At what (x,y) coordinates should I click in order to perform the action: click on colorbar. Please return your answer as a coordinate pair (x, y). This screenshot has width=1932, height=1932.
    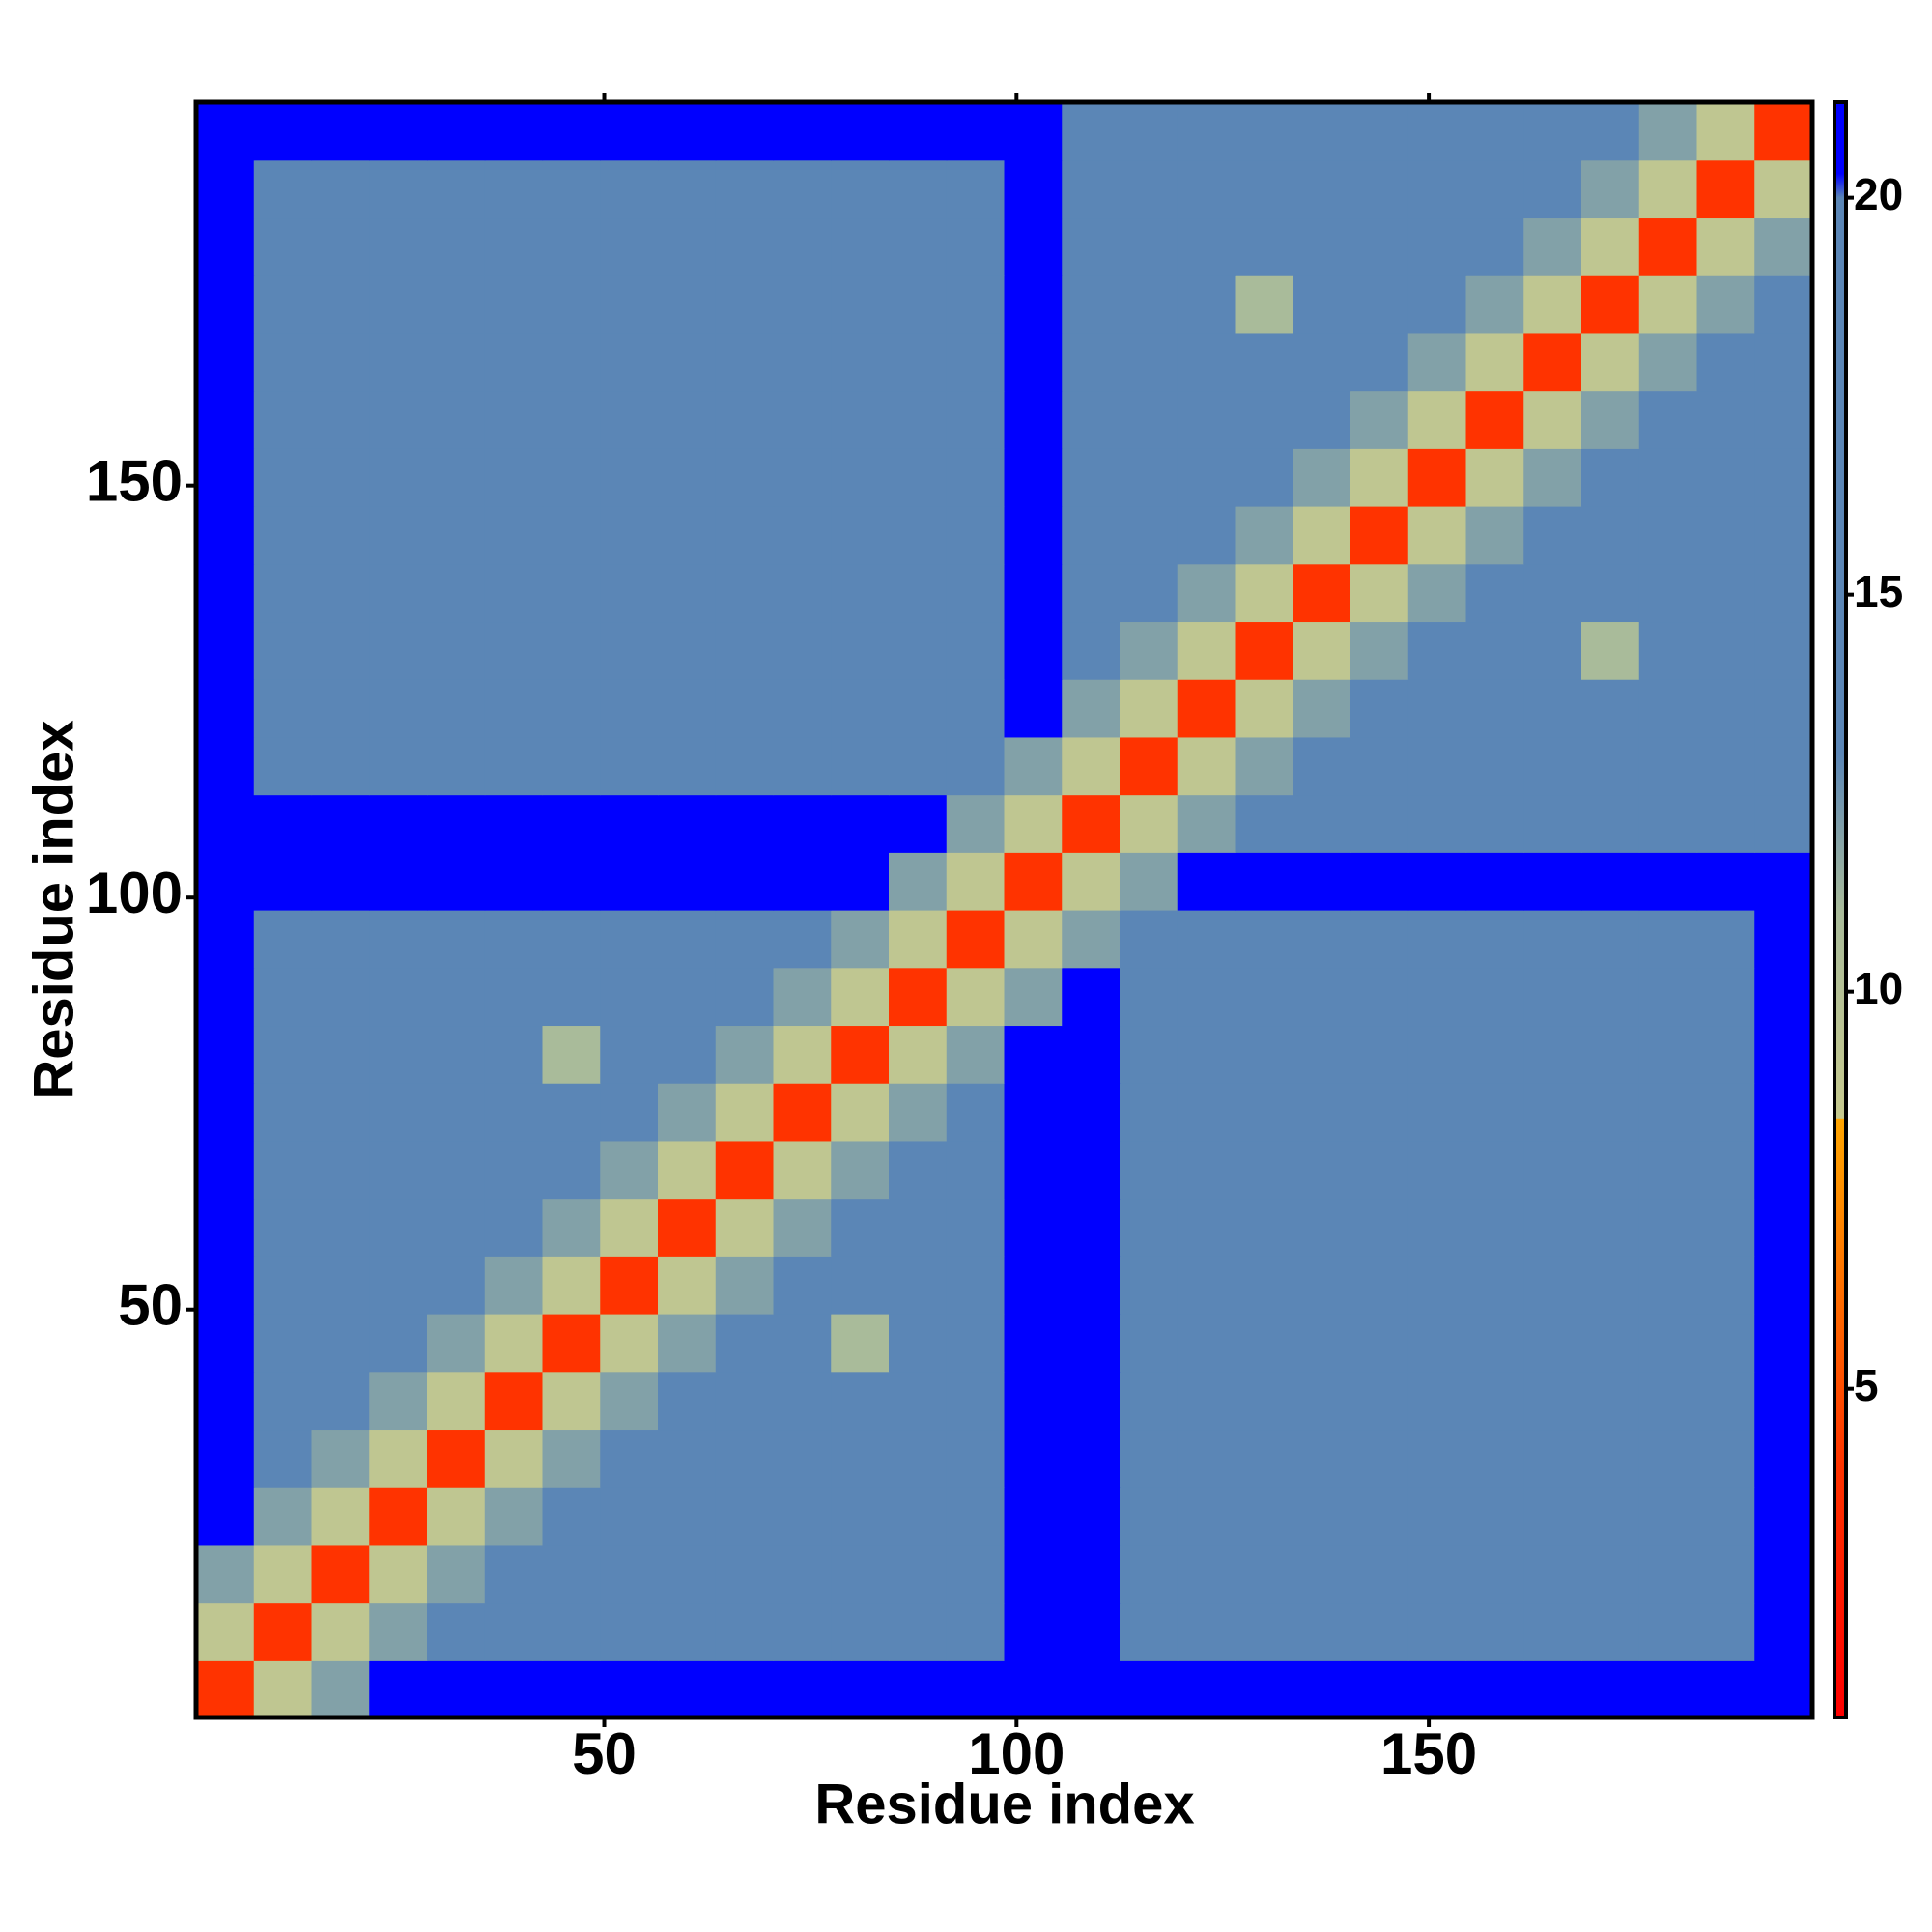
    Looking at the image, I should click on (1840, 909).